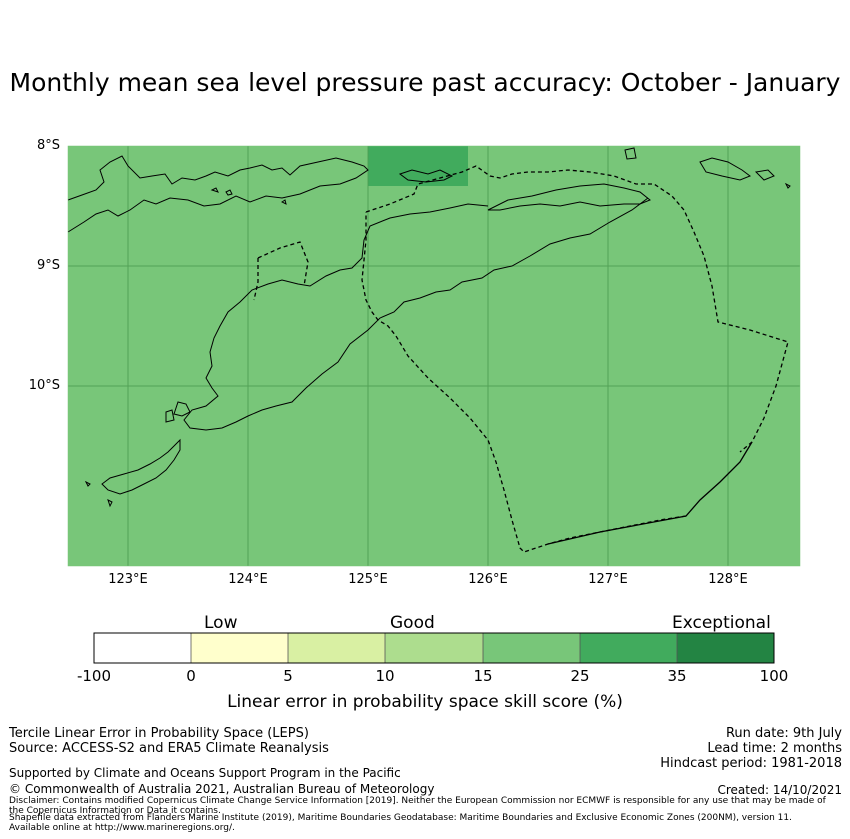 Image resolution: width=850 pixels, height=839 pixels. Describe the element at coordinates (728, 579) in the screenshot. I see `lon-label-128e: 128°E` at that location.